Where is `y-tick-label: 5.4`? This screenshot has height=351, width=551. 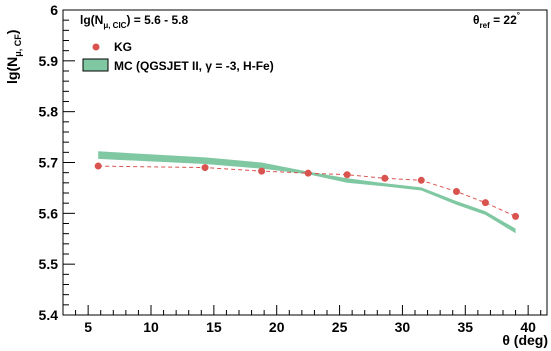
y-tick-label: 5.4 is located at coordinates (49, 315).